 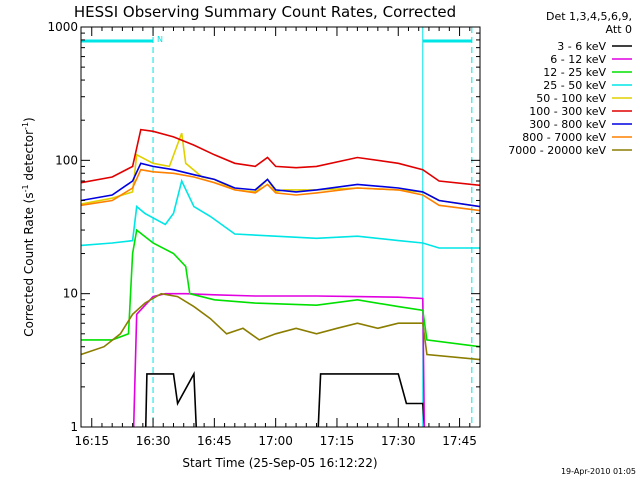 What do you see at coordinates (70, 294) in the screenshot?
I see `y-tick-label: 10` at bounding box center [70, 294].